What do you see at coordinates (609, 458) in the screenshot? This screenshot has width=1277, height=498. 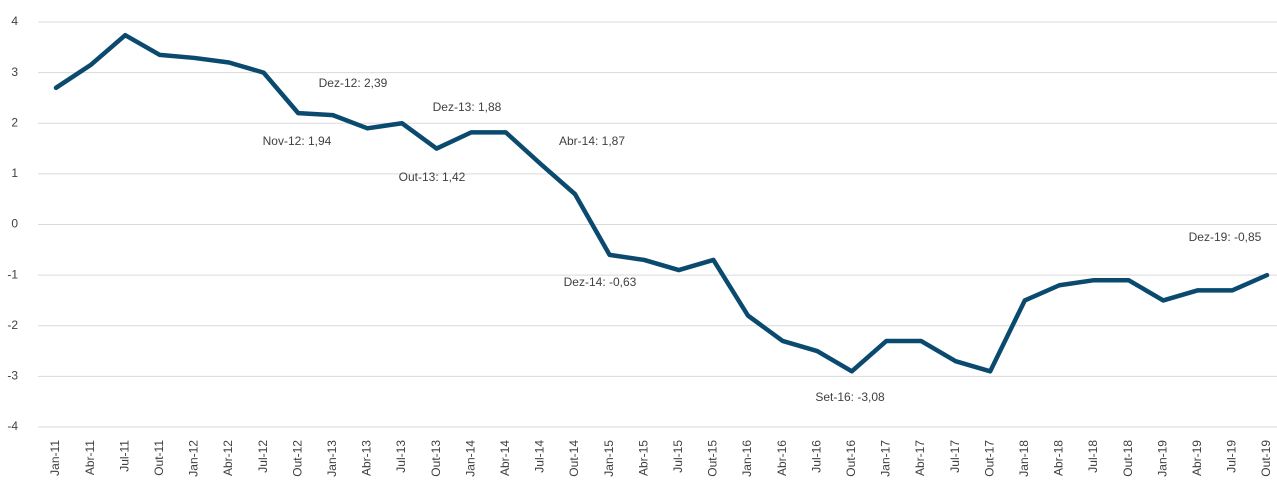 I see `x-tick-label: Jan-15` at bounding box center [609, 458].